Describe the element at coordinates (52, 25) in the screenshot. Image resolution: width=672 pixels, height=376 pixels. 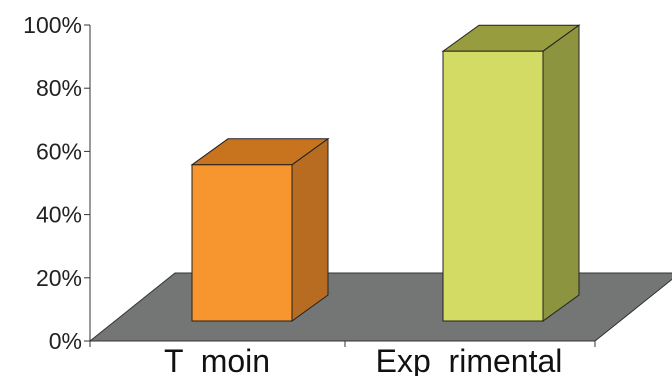
I see `y-tick-label: 100%` at that location.